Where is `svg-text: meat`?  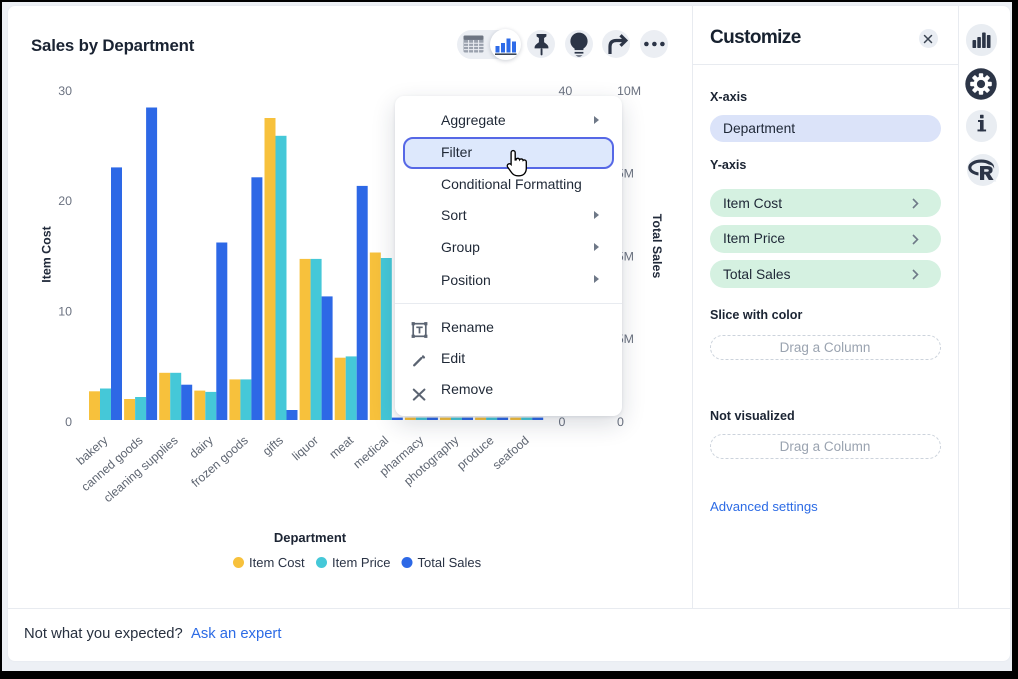
svg-text: meat is located at coordinates (342, 447).